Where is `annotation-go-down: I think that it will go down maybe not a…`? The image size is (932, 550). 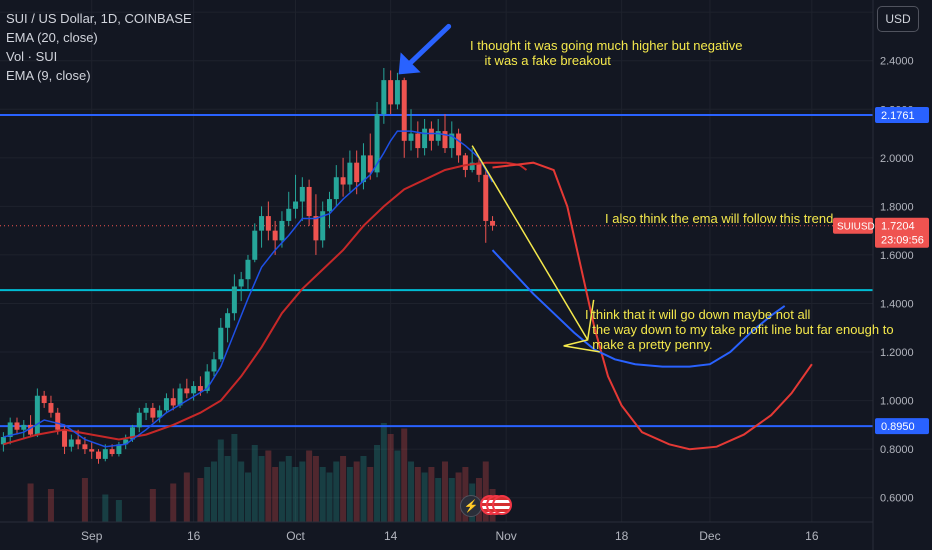
annotation-go-down: I think that it will go down maybe not a… is located at coordinates (739, 329).